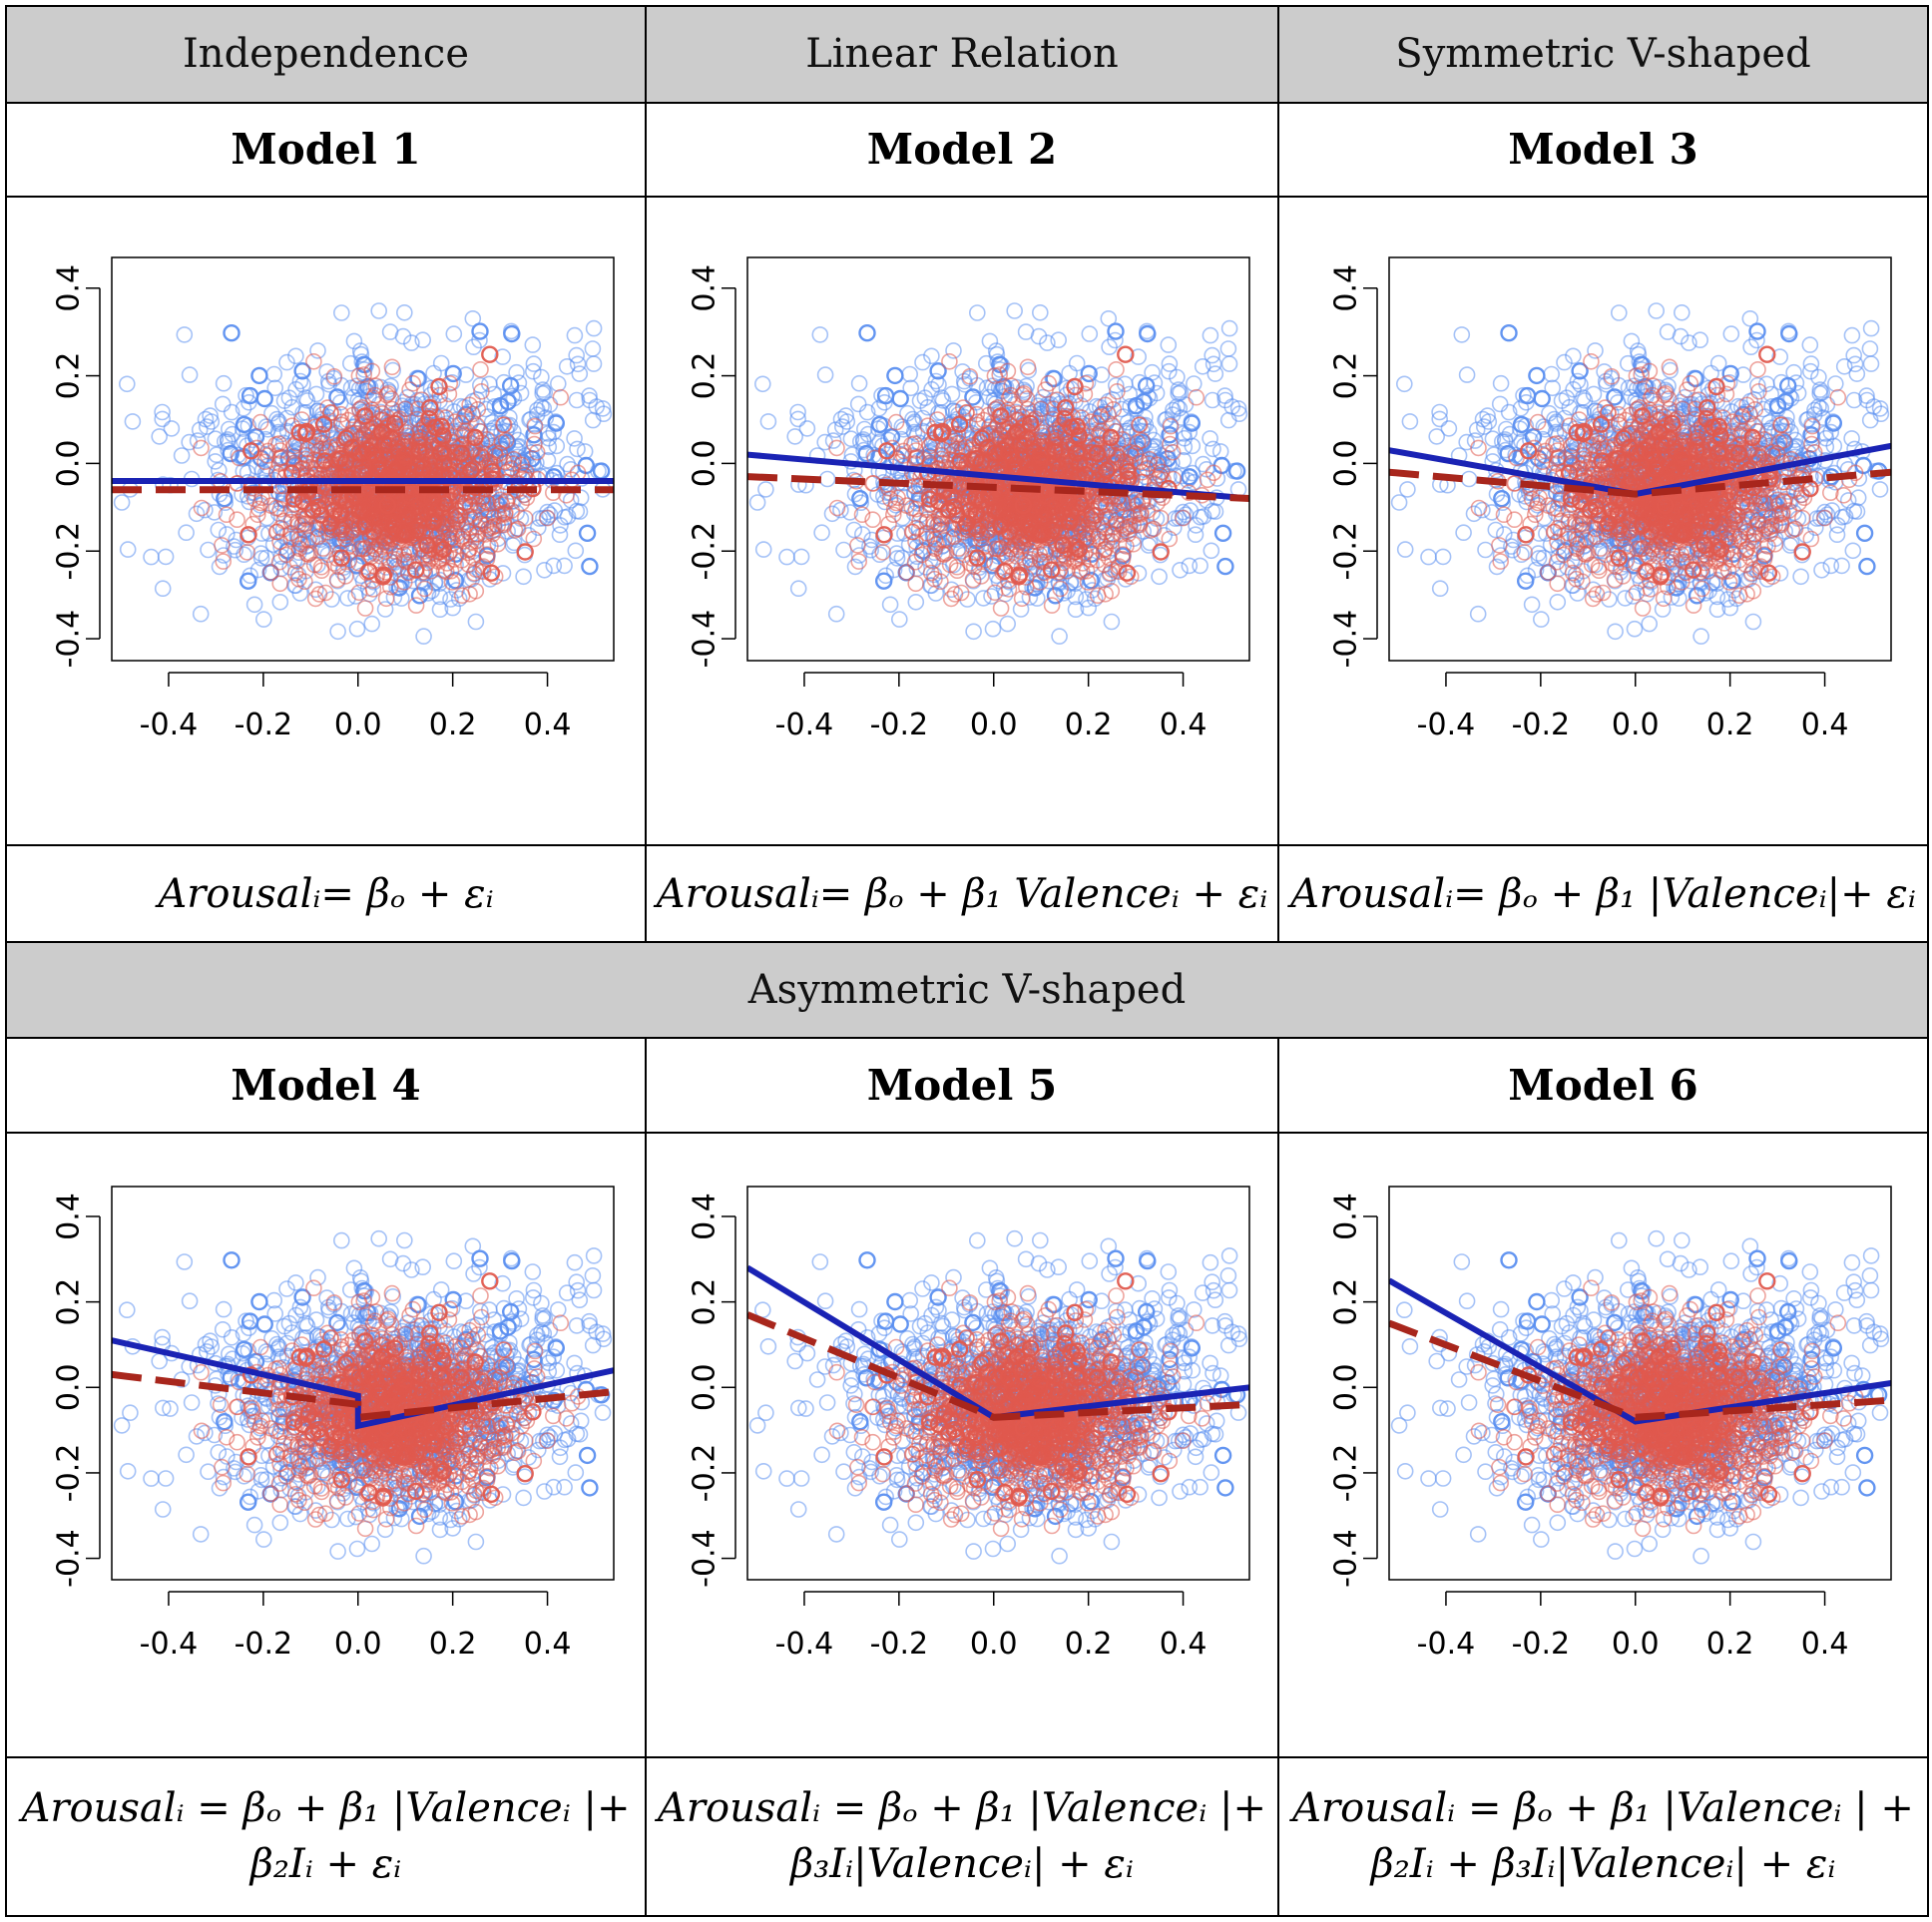 Image resolution: width=1932 pixels, height=1922 pixels. I want to click on model-1-scatter-plot: -0.4 -0.2 0.0 0.2 0.4-0.4-0.20.00.20.4, so click(333, 499).